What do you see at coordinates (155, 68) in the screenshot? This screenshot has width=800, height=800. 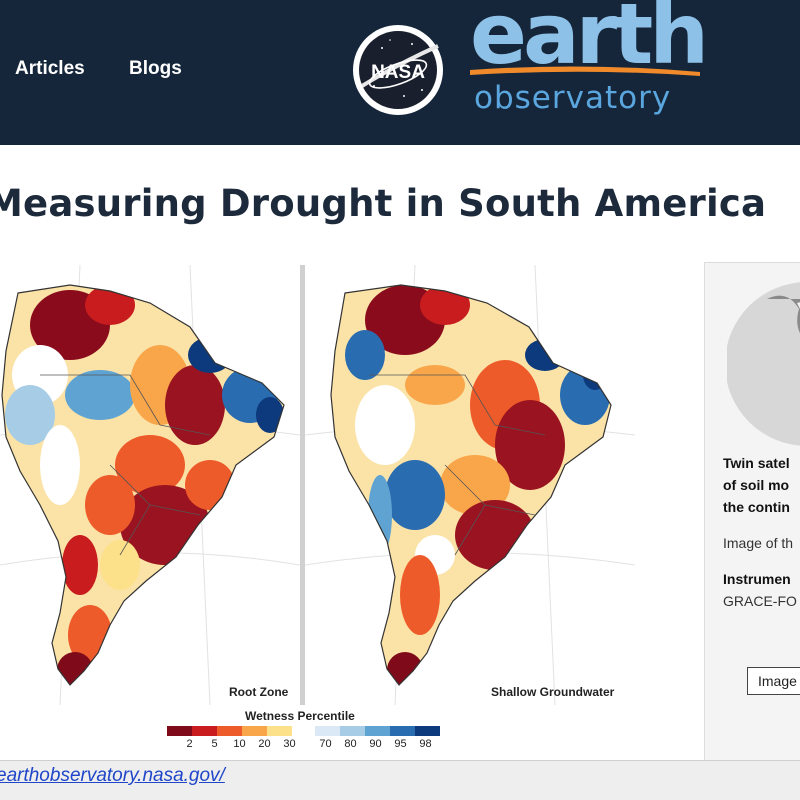 I see `nav-blogs-link: Blogs` at bounding box center [155, 68].